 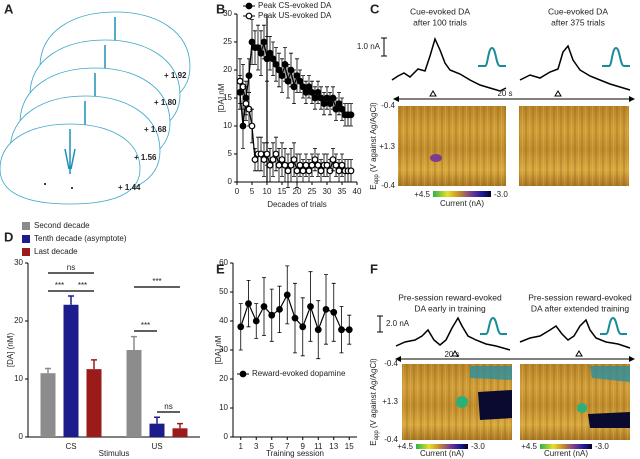 What do you see at coordinates (333, 446) in the screenshot?
I see `x-tick-label: 13` at bounding box center [333, 446].